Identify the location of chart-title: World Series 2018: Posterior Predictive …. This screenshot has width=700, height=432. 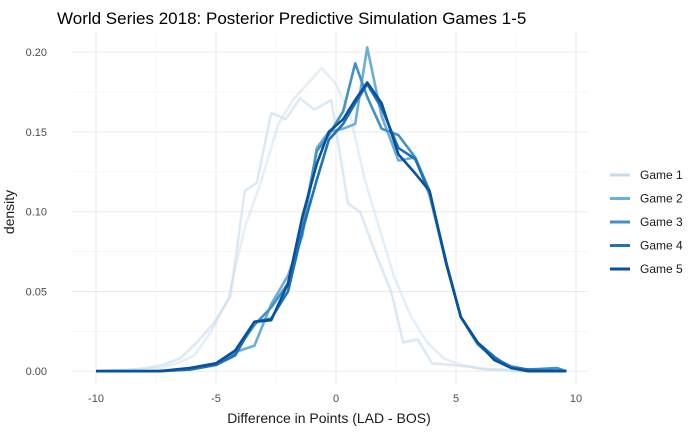
(291, 18).